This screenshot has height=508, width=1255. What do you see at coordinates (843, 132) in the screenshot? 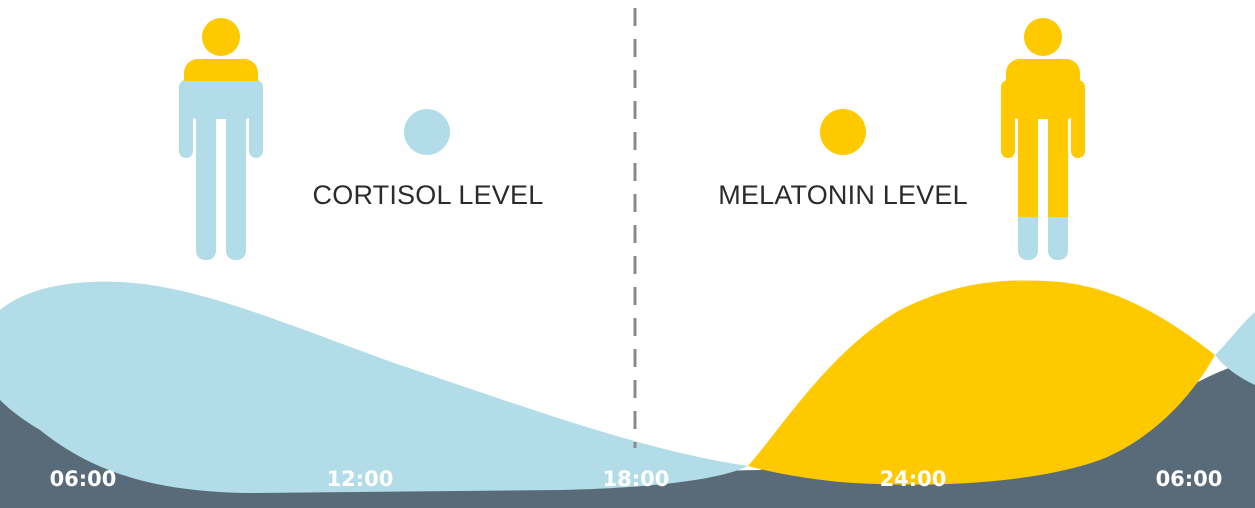
I see `melatonin-legend-dot` at bounding box center [843, 132].